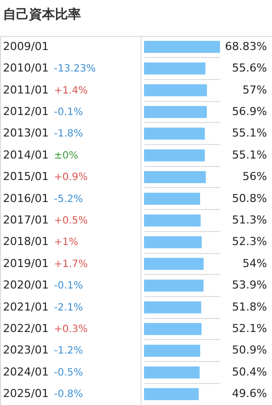  I want to click on text: +0.3%, so click(71, 330).